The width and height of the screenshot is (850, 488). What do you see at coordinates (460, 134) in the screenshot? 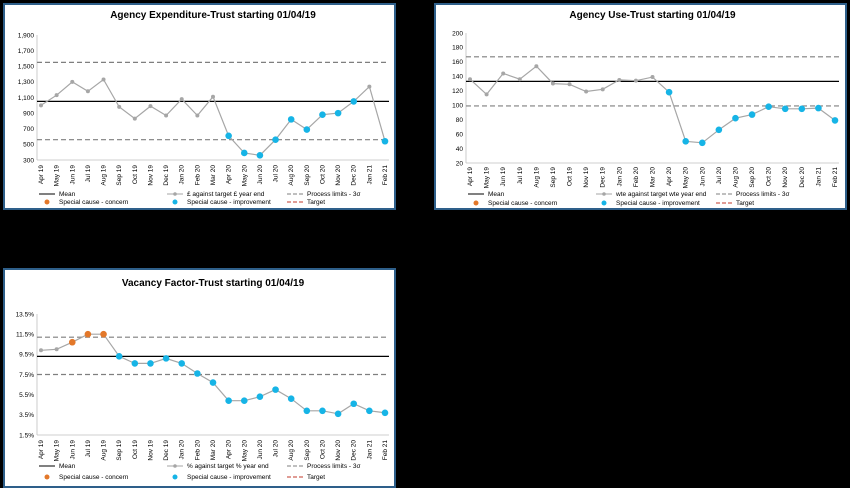
I see `y-tick-label: 60` at bounding box center [460, 134].